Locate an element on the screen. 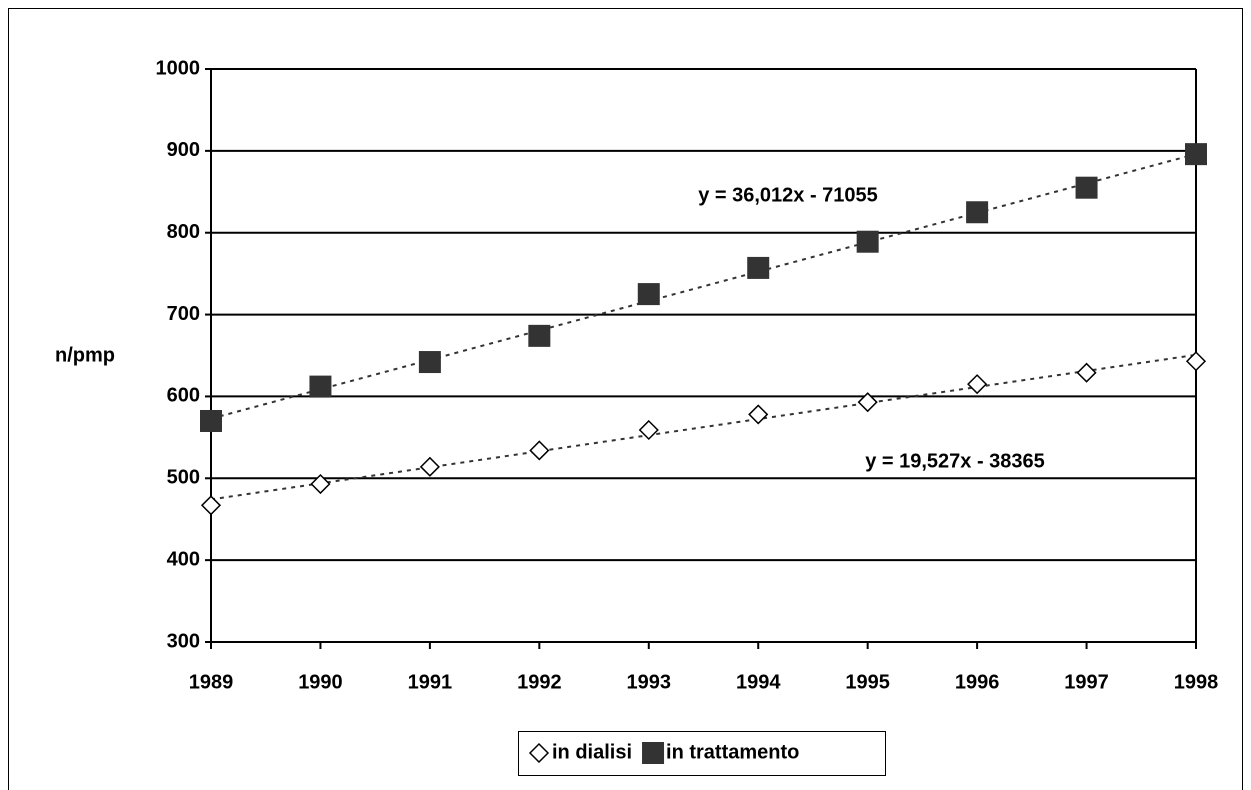 This screenshot has width=1251, height=790. x-tick-label: 1991 is located at coordinates (430, 682).